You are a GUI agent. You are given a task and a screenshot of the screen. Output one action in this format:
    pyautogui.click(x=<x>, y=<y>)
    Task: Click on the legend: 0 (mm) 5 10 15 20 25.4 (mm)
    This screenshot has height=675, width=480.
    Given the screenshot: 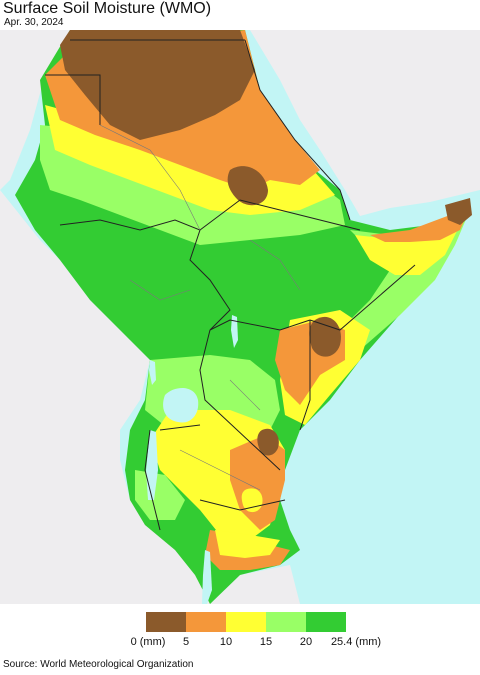 What is the action you would take?
    pyautogui.click(x=256, y=630)
    